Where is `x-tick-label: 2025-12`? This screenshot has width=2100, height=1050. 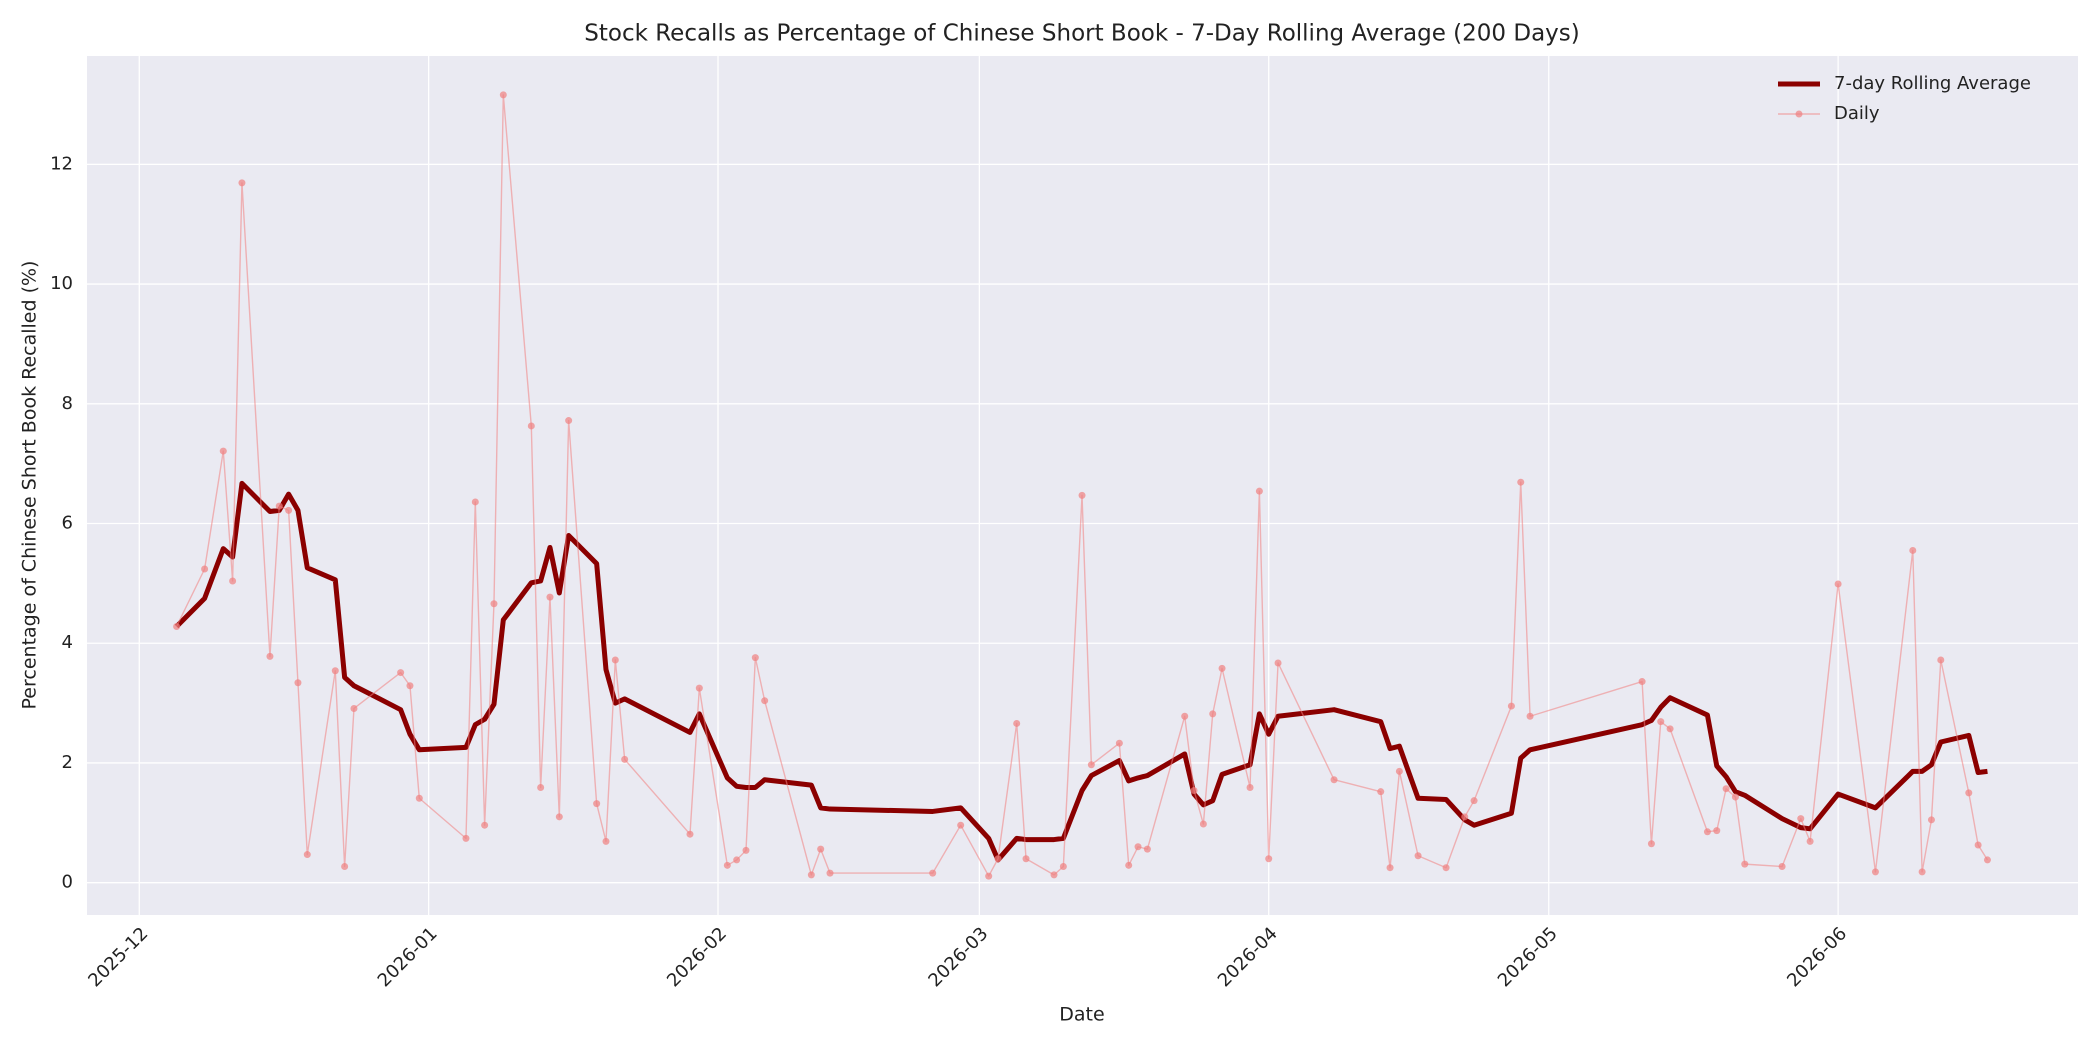
x-tick-label: 2025-12 is located at coordinates (118, 957).